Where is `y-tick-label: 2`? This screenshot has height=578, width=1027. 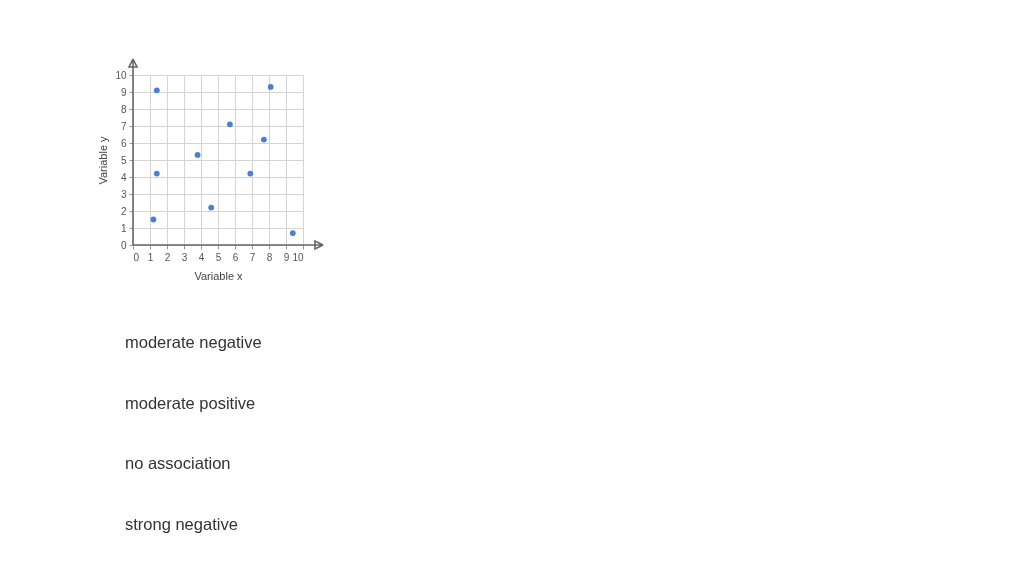 y-tick-label: 2 is located at coordinates (123, 211).